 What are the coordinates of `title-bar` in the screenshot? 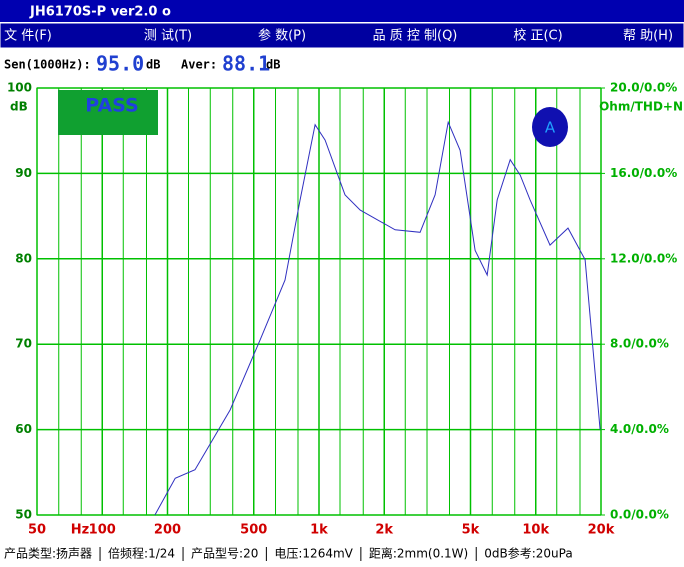 It's located at (342, 11).